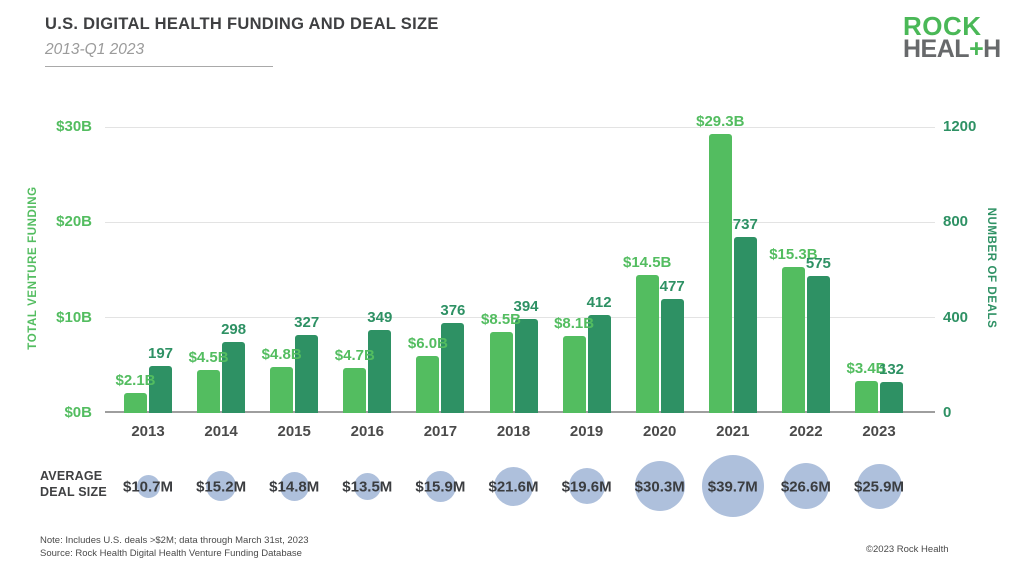 This screenshot has width=1024, height=576. What do you see at coordinates (991, 268) in the screenshot?
I see `right-axis-title: NUMBER OF DEALS` at bounding box center [991, 268].